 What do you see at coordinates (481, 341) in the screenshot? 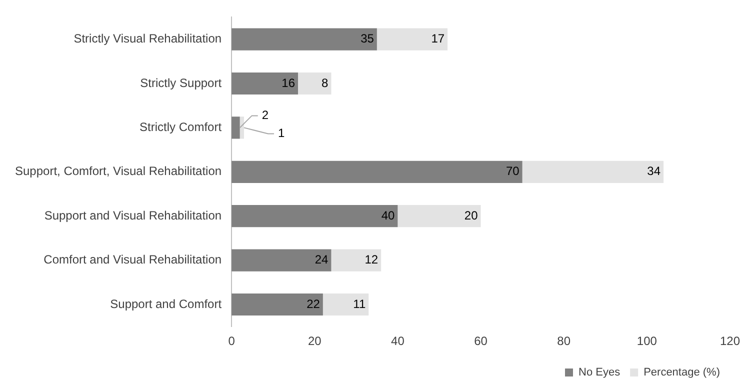
I see `x-tick-label: 60` at bounding box center [481, 341].